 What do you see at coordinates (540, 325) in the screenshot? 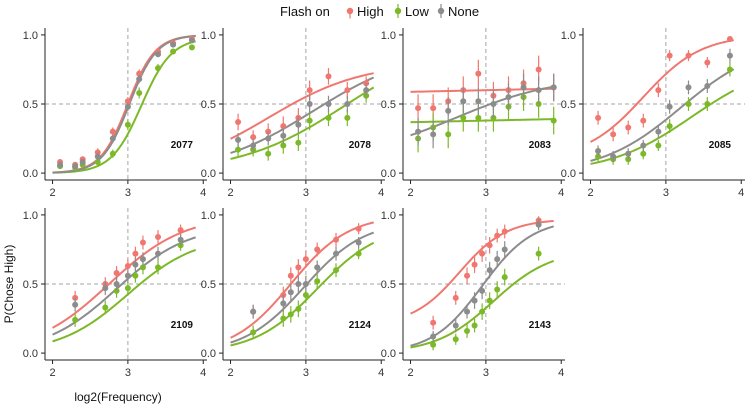
I see `panel-label: 2143` at bounding box center [540, 325].